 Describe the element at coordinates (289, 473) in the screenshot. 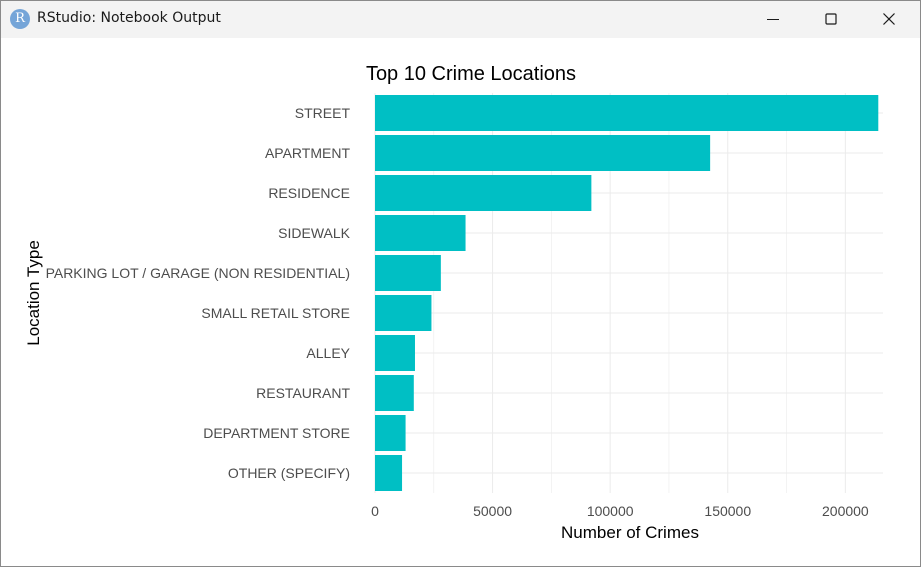

I see `y-tick-label: OTHER (SPECIFY)` at that location.